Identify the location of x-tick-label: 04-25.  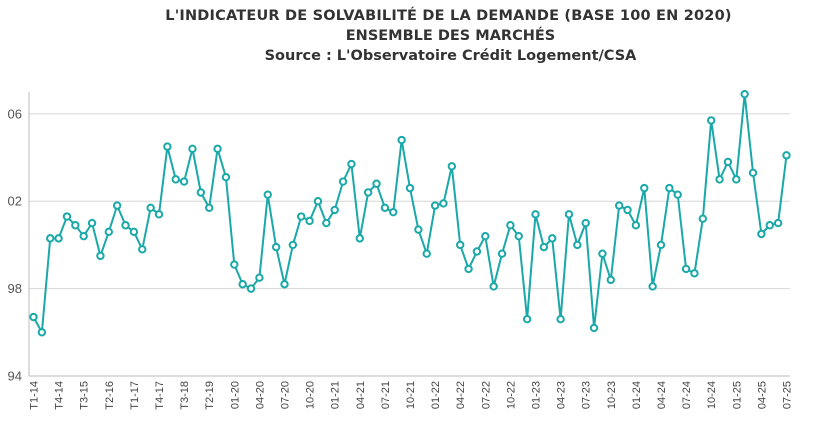
(762, 395).